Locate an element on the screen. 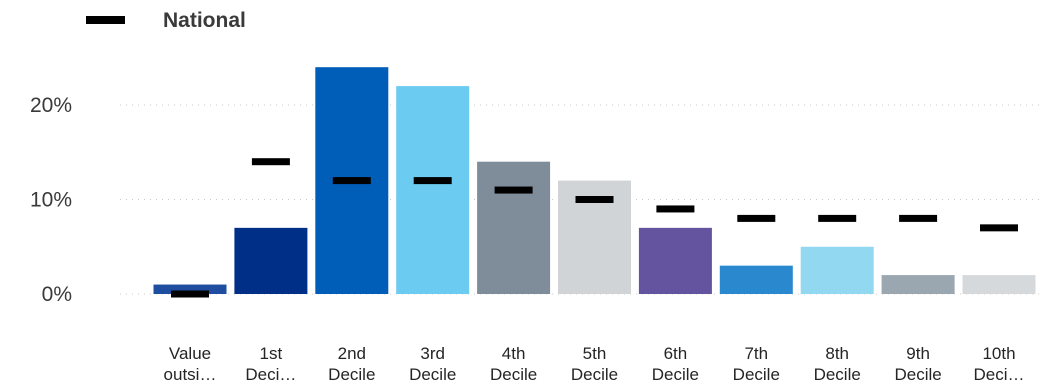 The width and height of the screenshot is (1051, 388). x-tick-label: 5th Decile is located at coordinates (594, 364).